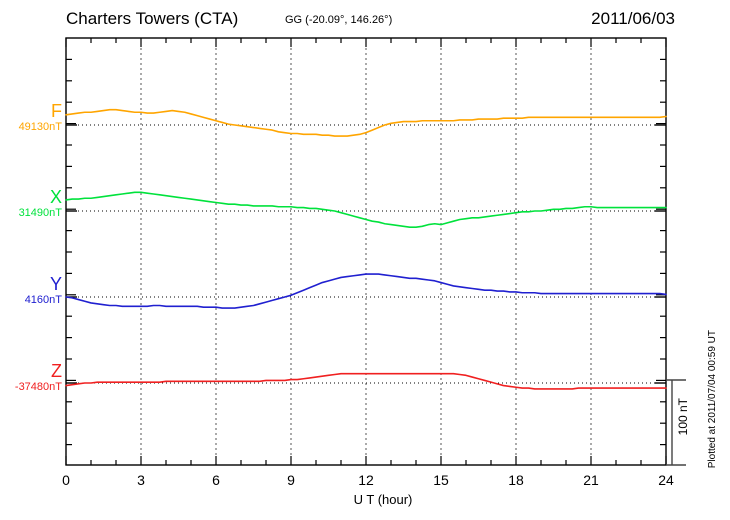  What do you see at coordinates (55, 284) in the screenshot?
I see `component-letter-Y: Y` at bounding box center [55, 284].